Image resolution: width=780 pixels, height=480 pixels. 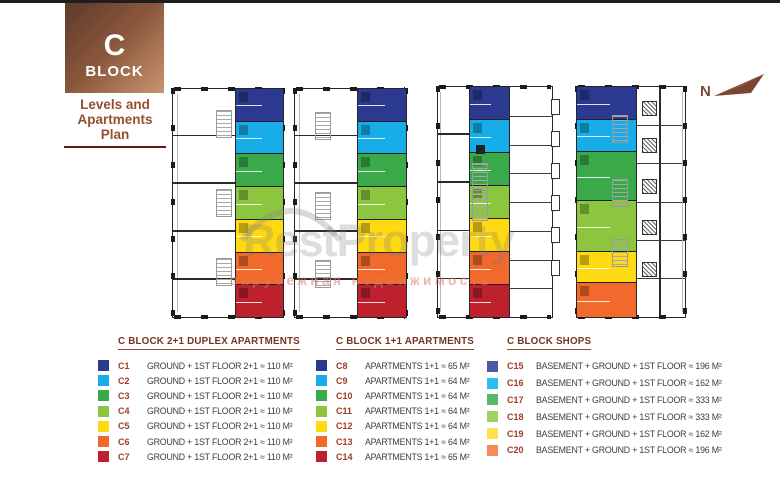 What do you see at coordinates (515, 450) in the screenshot?
I see `apartment-code: C20` at bounding box center [515, 450].